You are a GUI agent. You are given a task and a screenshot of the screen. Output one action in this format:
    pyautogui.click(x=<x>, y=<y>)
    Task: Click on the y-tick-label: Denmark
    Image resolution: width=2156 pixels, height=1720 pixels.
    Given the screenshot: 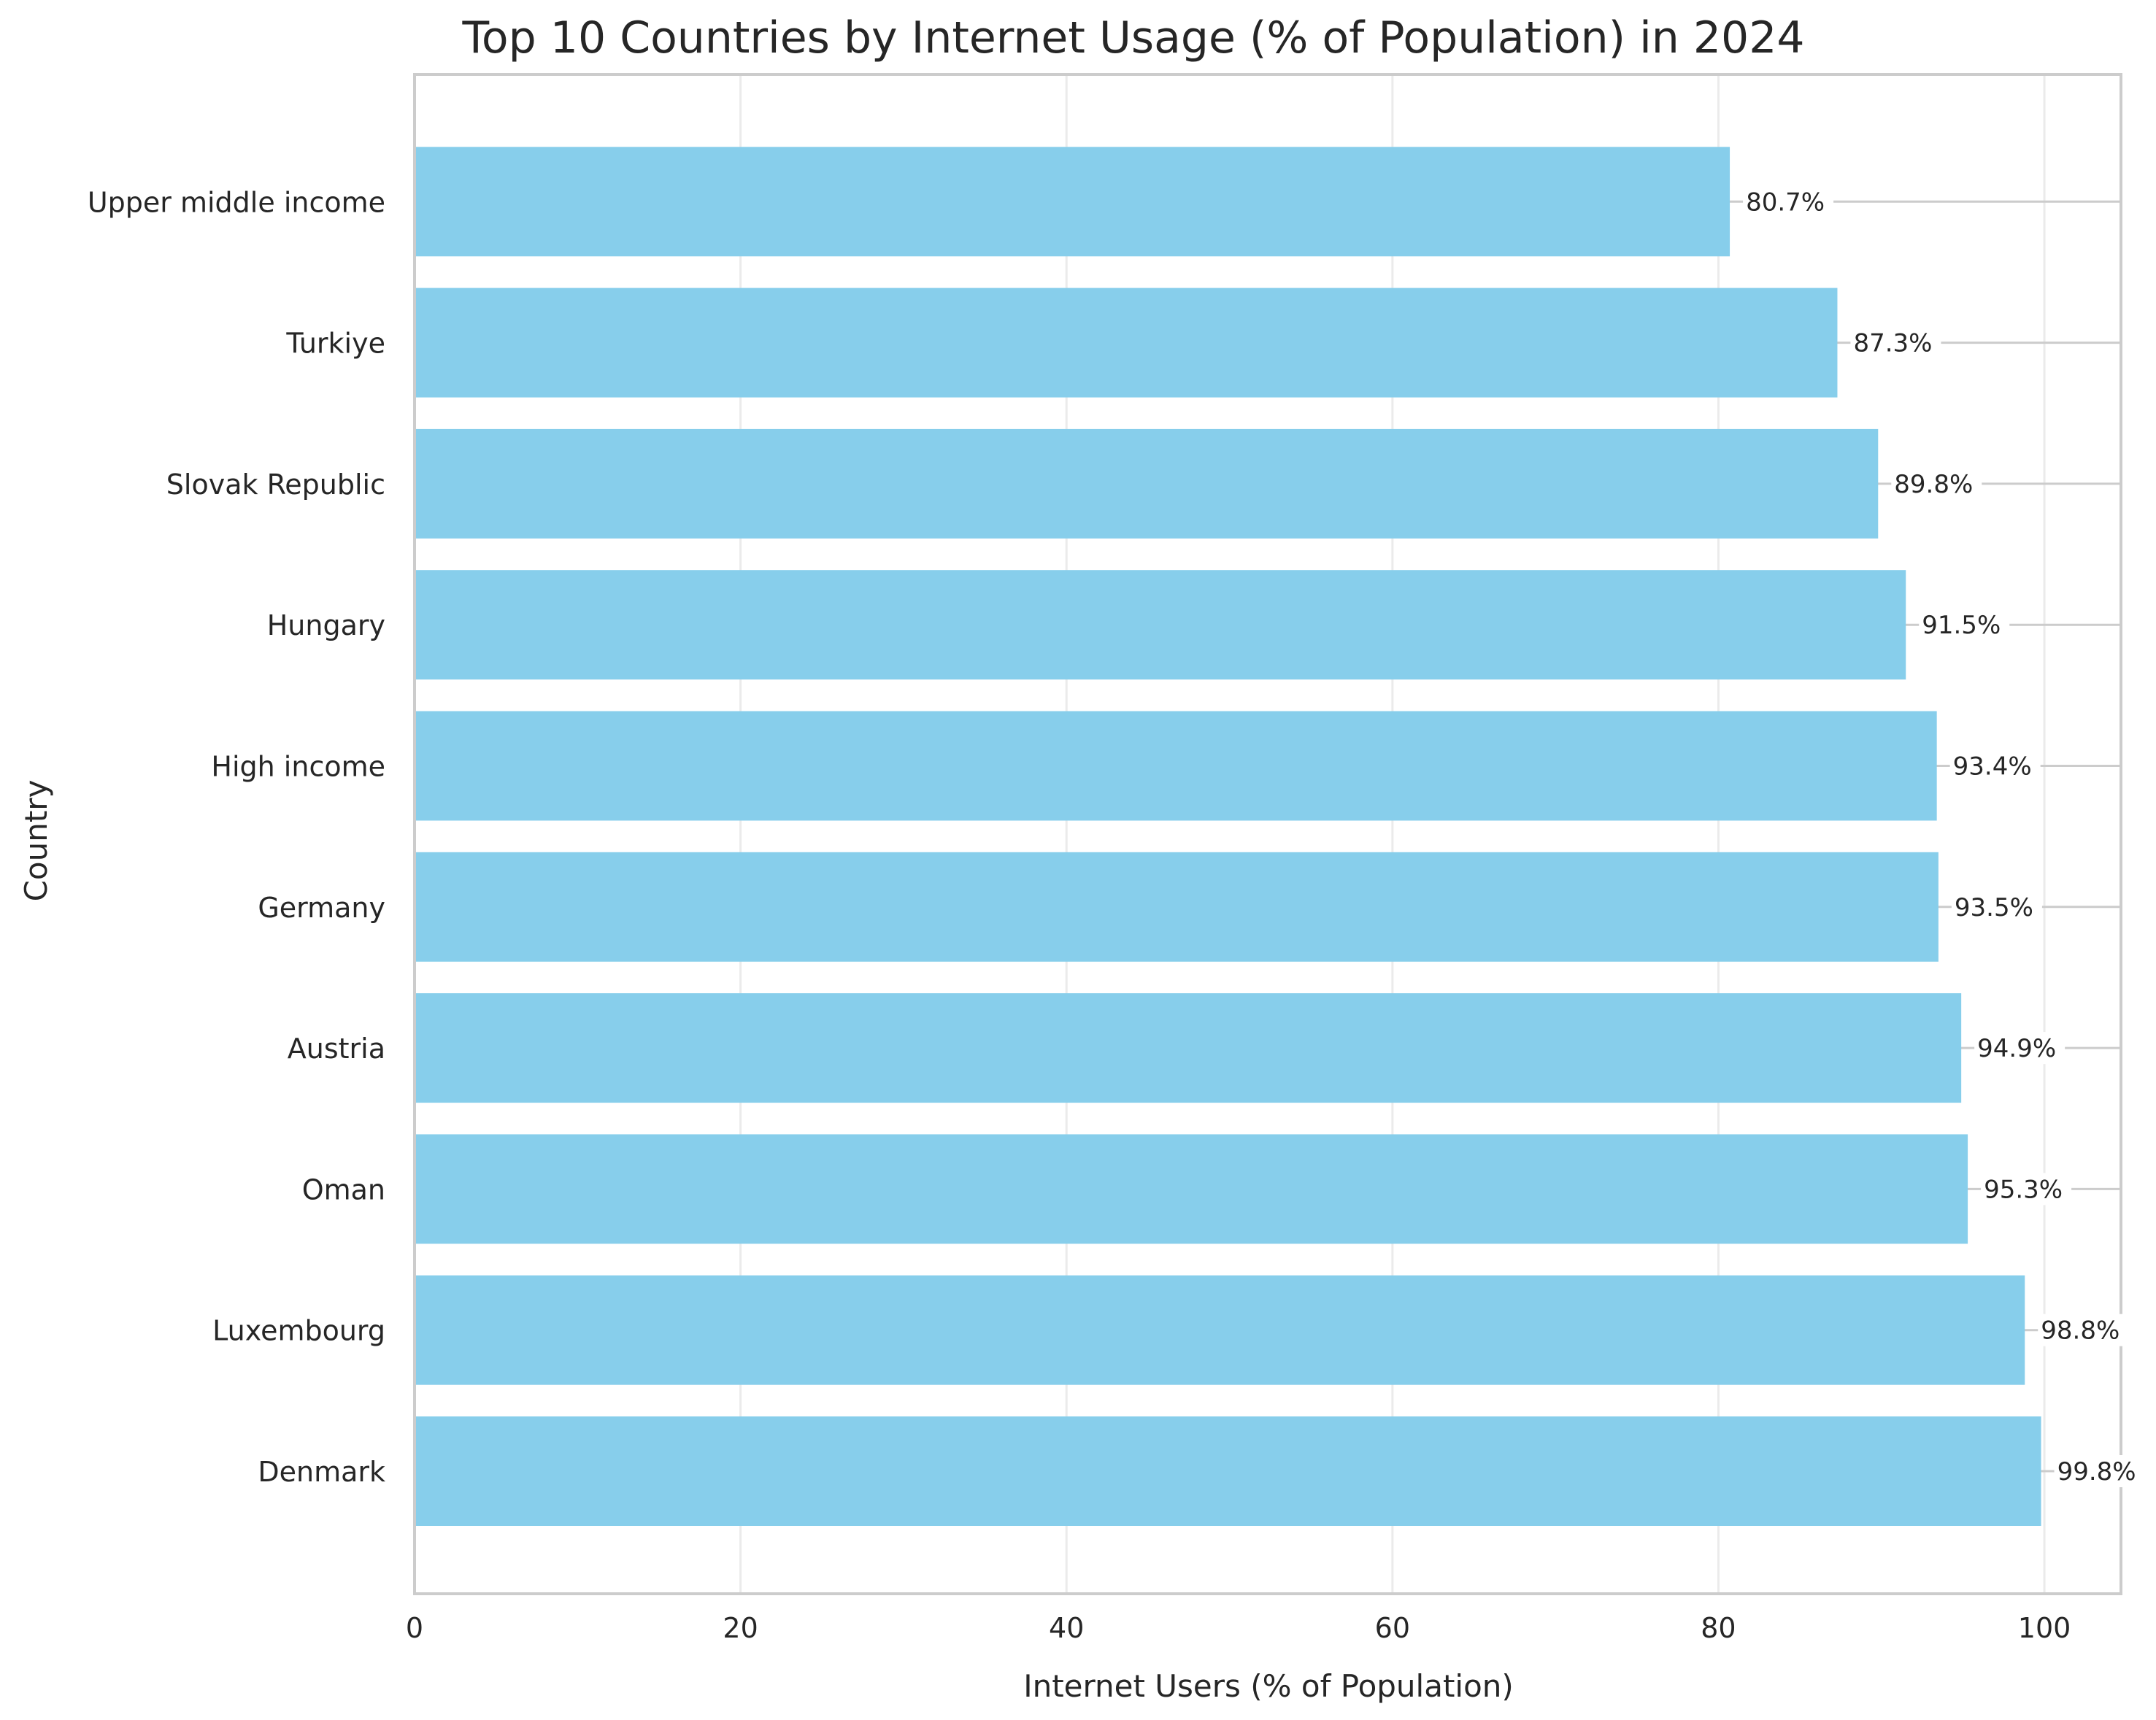 What is the action you would take?
    pyautogui.click(x=321, y=1472)
    